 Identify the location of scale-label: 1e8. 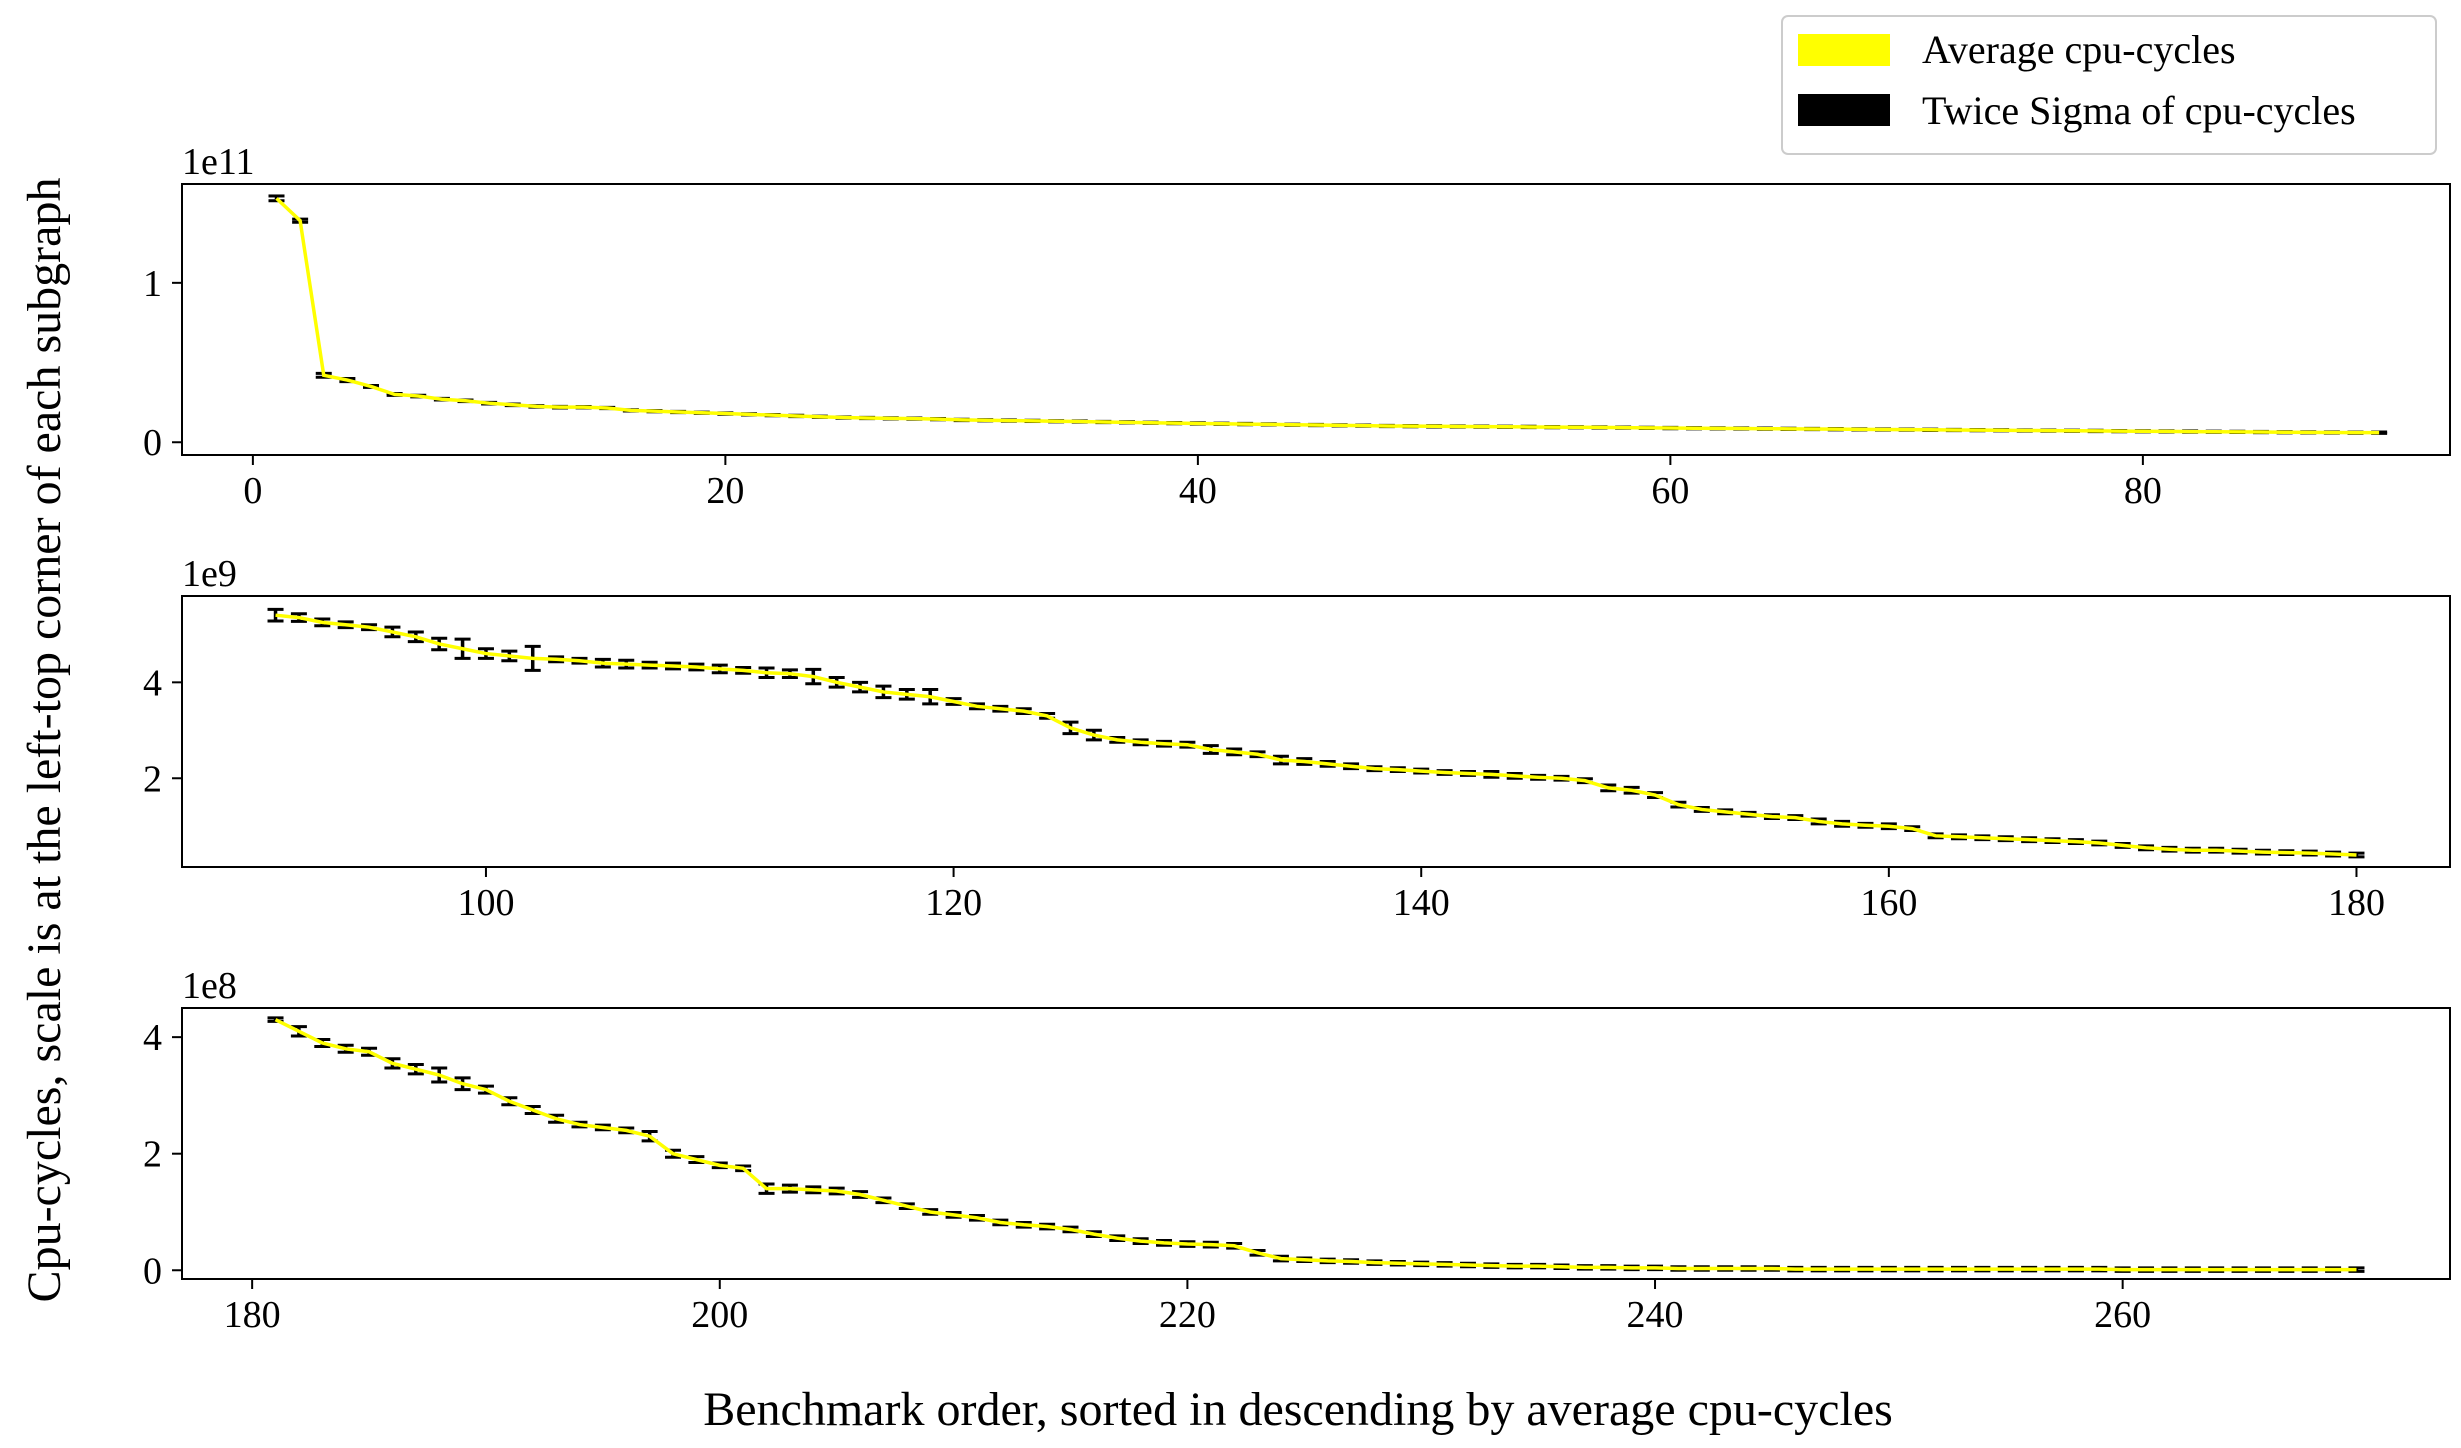
(209, 986).